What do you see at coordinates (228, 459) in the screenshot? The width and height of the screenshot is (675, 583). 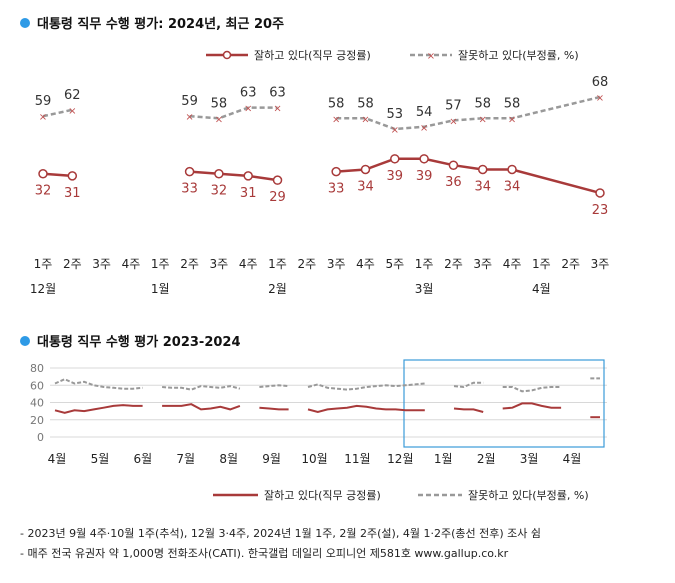 I see `x-month-label: 8월` at bounding box center [228, 459].